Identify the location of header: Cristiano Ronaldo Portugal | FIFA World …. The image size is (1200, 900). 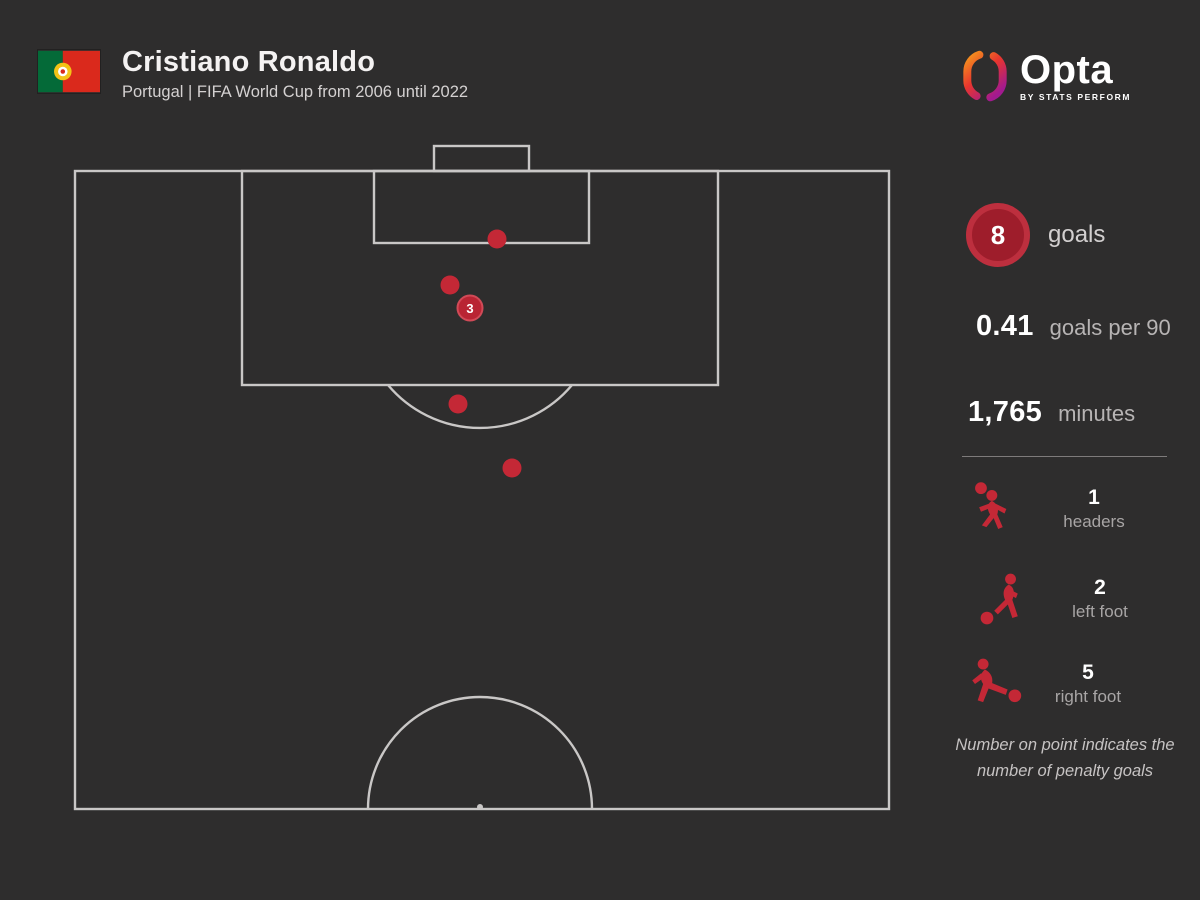
(253, 74).